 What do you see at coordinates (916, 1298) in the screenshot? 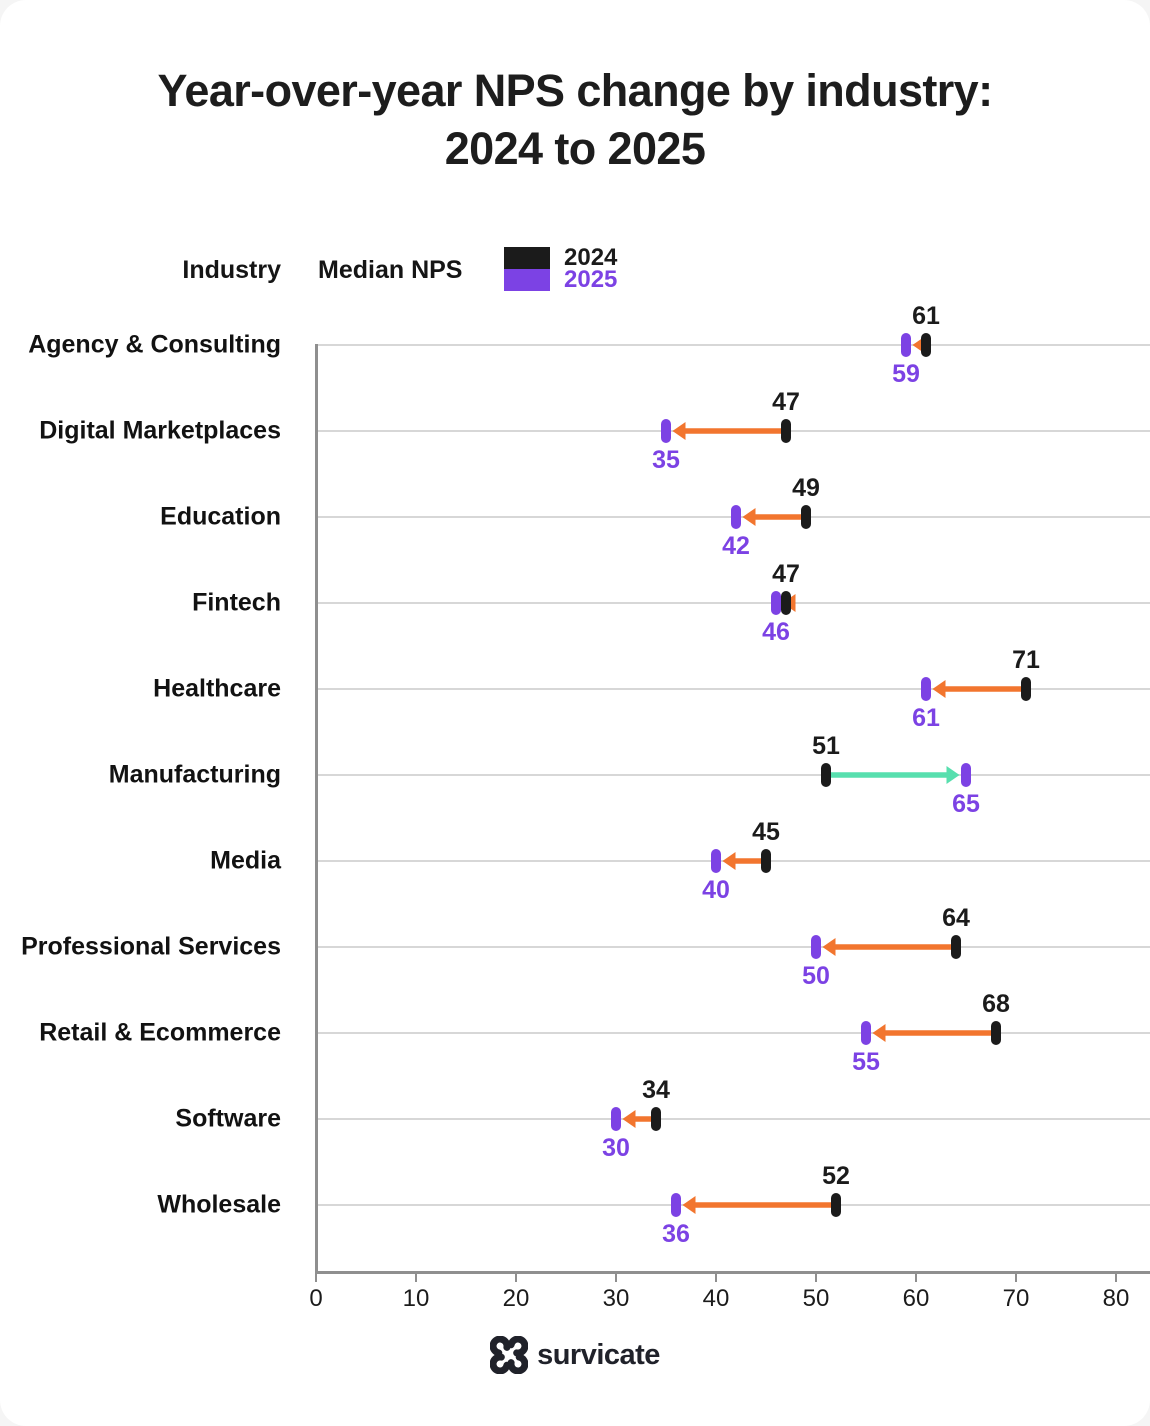
I see `x-axis-tick-label: 60` at bounding box center [916, 1298].